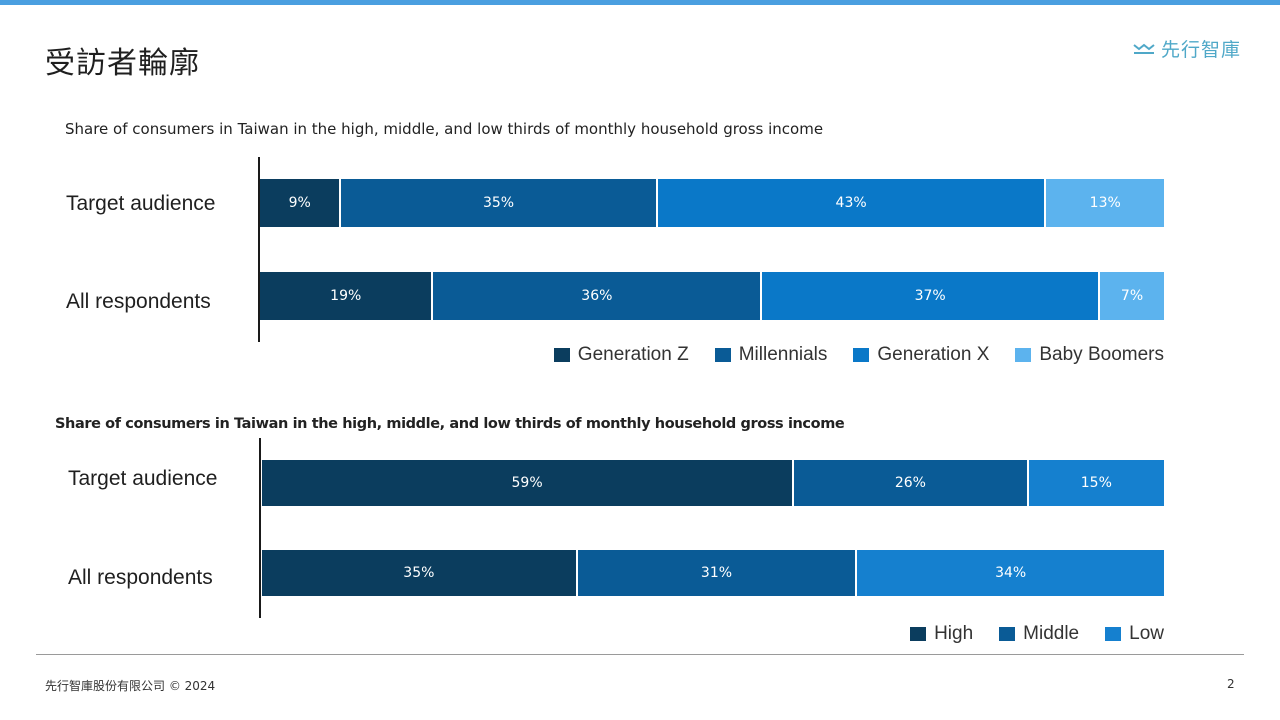 The image size is (1280, 720). Describe the element at coordinates (1201, 50) in the screenshot. I see `logo-text: 先行智庫` at that location.